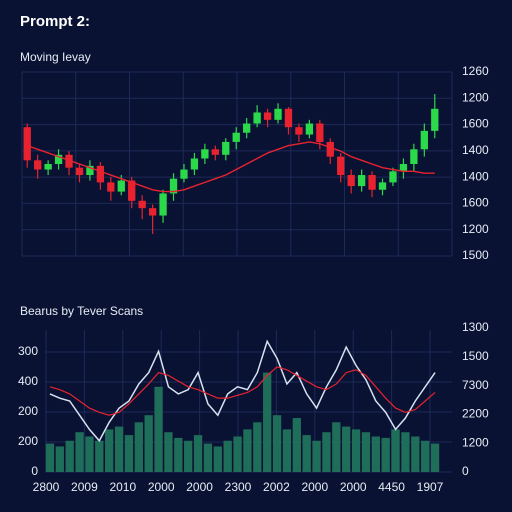 The height and width of the screenshot is (512, 512). What do you see at coordinates (276, 487) in the screenshot?
I see `x-tick-label: 2002` at bounding box center [276, 487].